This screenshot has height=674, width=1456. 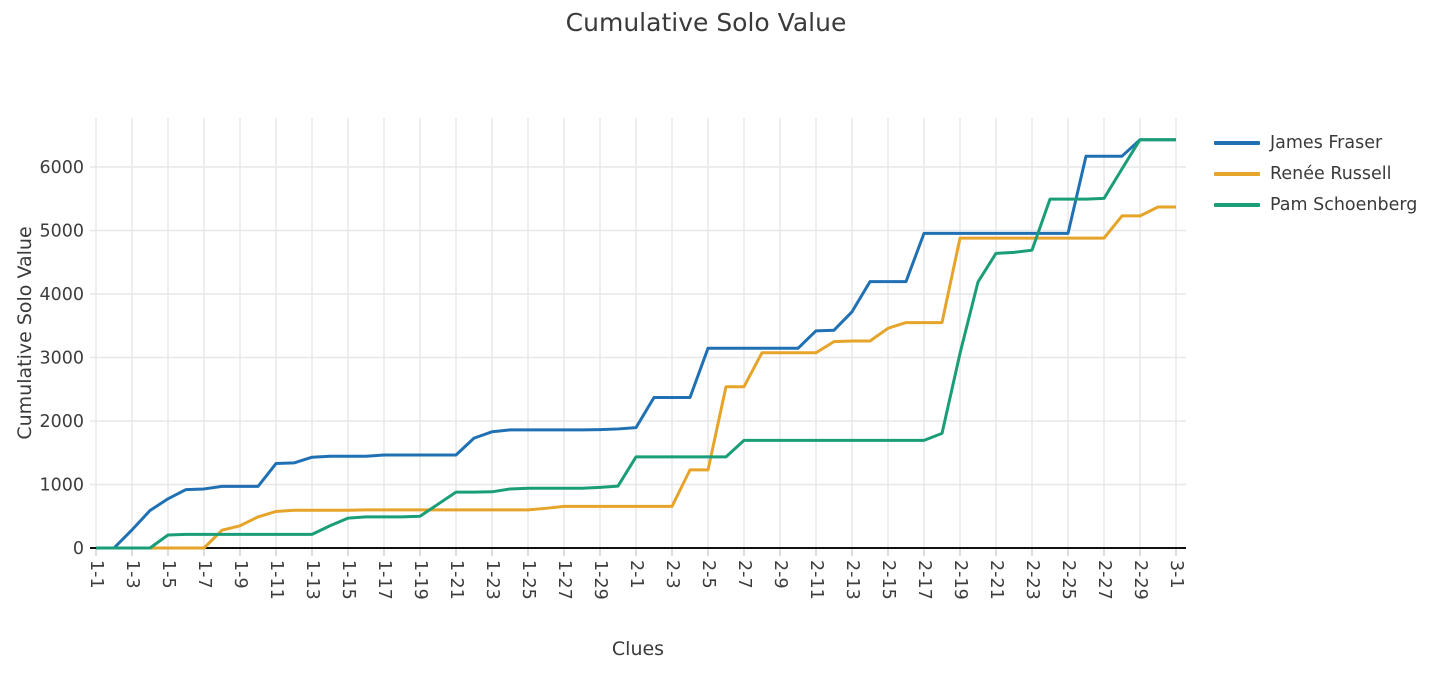 What do you see at coordinates (492, 580) in the screenshot?
I see `svg-text: 1-23` at bounding box center [492, 580].